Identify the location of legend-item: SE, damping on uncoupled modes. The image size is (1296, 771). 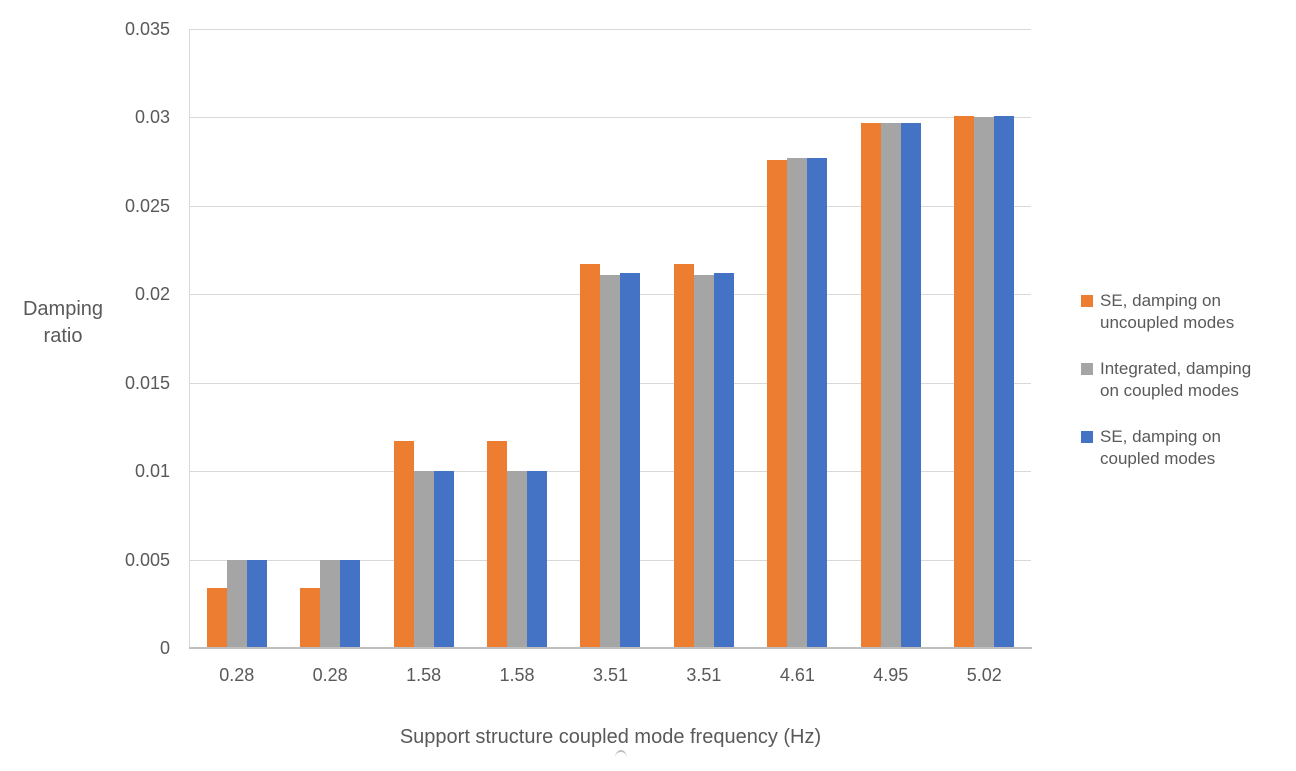
(1166, 312).